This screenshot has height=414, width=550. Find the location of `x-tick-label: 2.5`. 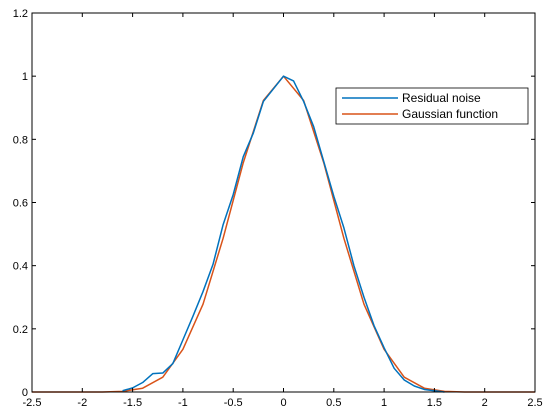

x-tick-label: 2.5 is located at coordinates (534, 403).